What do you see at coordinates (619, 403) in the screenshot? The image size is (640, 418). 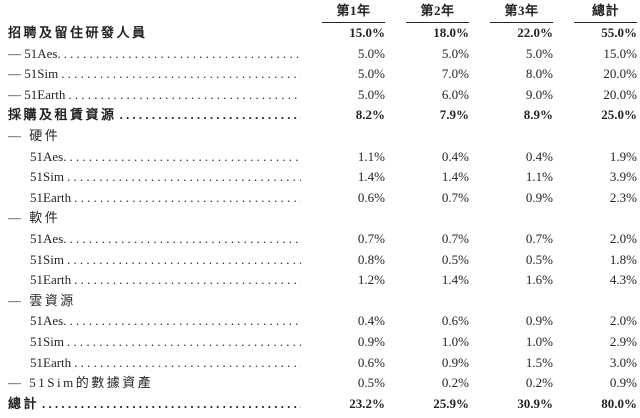 I see `cell-total: 80.0%` at bounding box center [619, 403].